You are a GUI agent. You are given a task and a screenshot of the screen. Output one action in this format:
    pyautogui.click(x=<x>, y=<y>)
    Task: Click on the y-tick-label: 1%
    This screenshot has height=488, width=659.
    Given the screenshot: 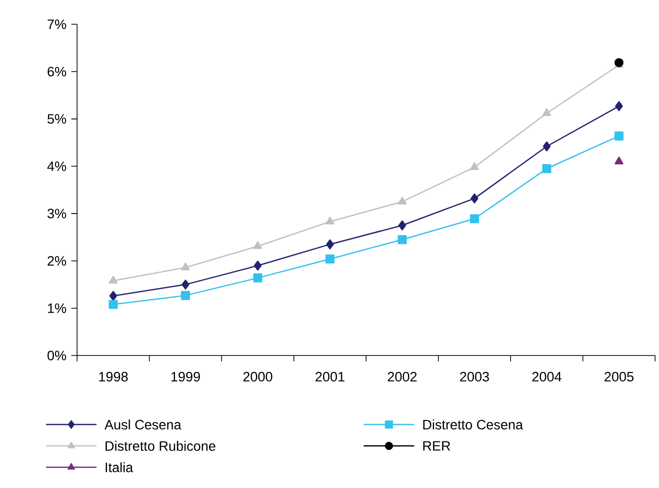 What is the action you would take?
    pyautogui.click(x=57, y=309)
    